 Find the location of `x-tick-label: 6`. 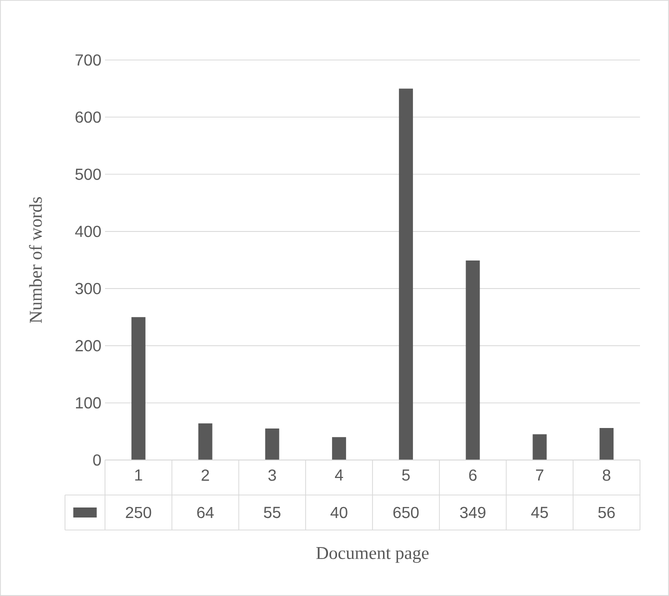

x-tick-label: 6 is located at coordinates (473, 475).